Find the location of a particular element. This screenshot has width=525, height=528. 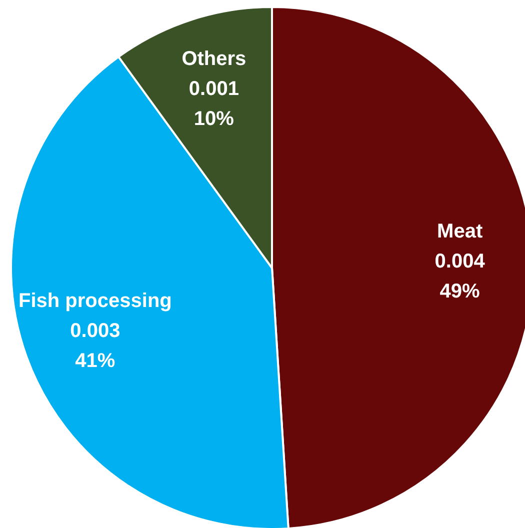

slice-label: Fish processing is located at coordinates (95, 301).